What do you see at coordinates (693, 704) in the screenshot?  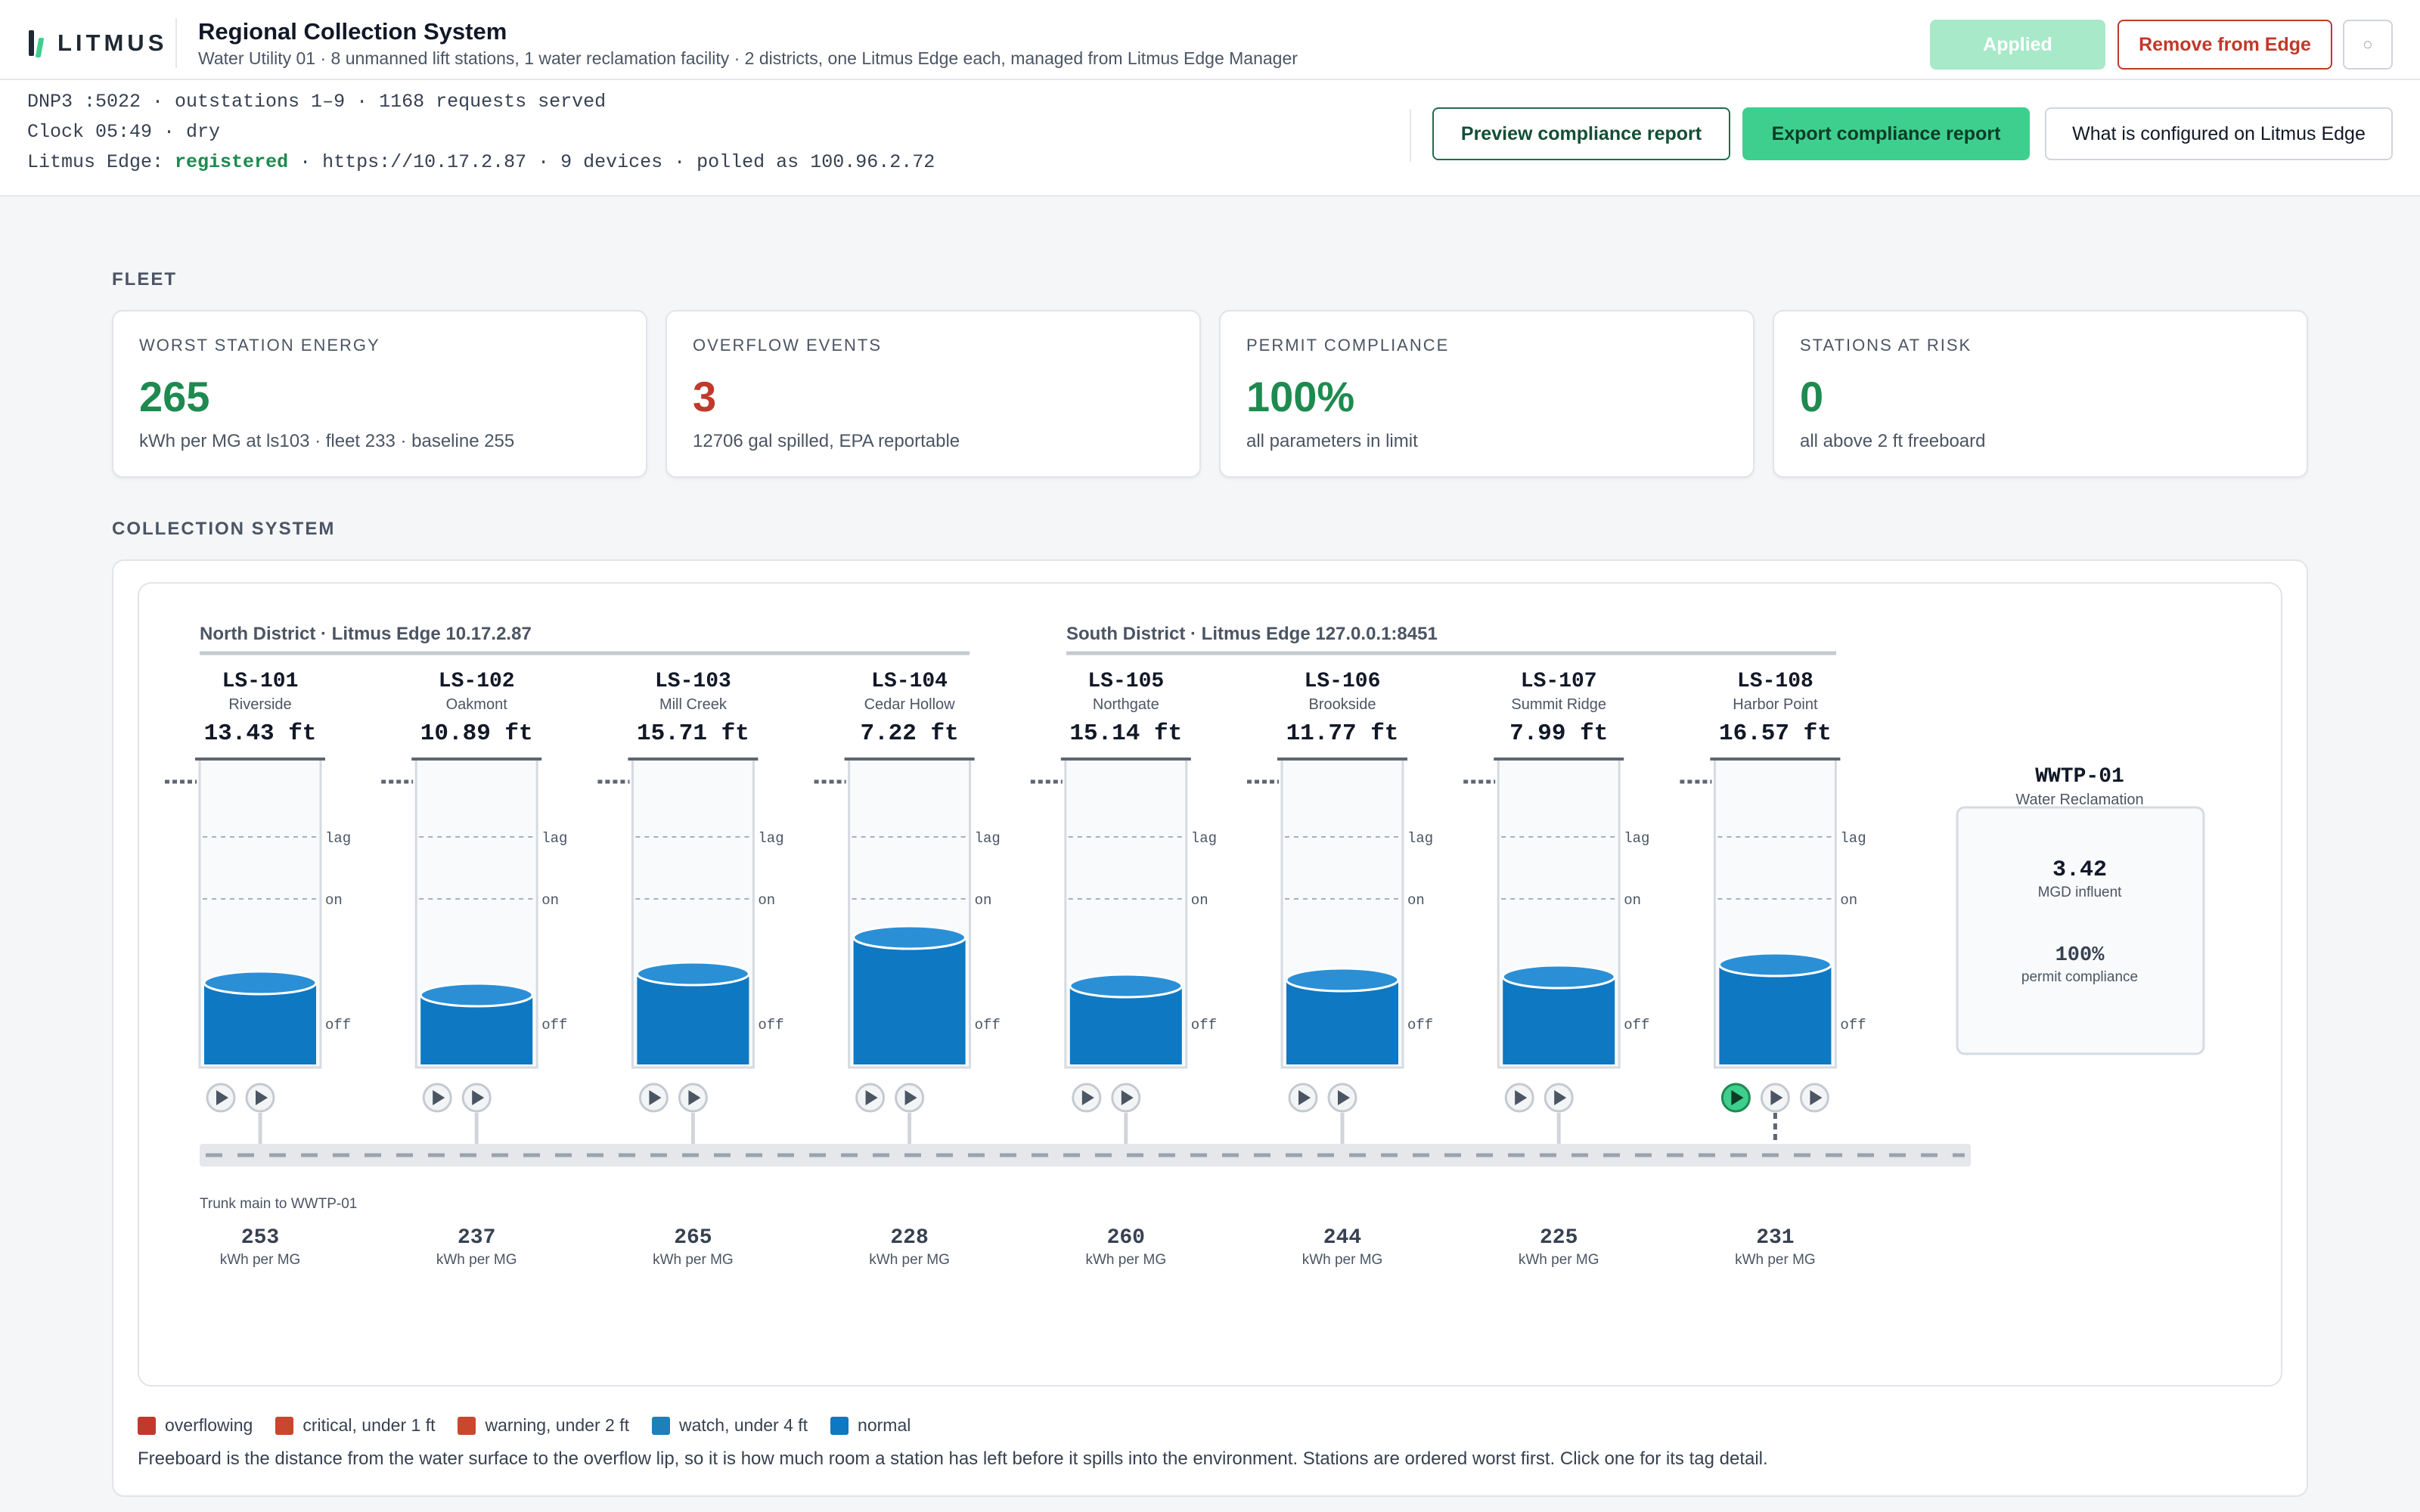 I see `station-name: Mill Creek` at bounding box center [693, 704].